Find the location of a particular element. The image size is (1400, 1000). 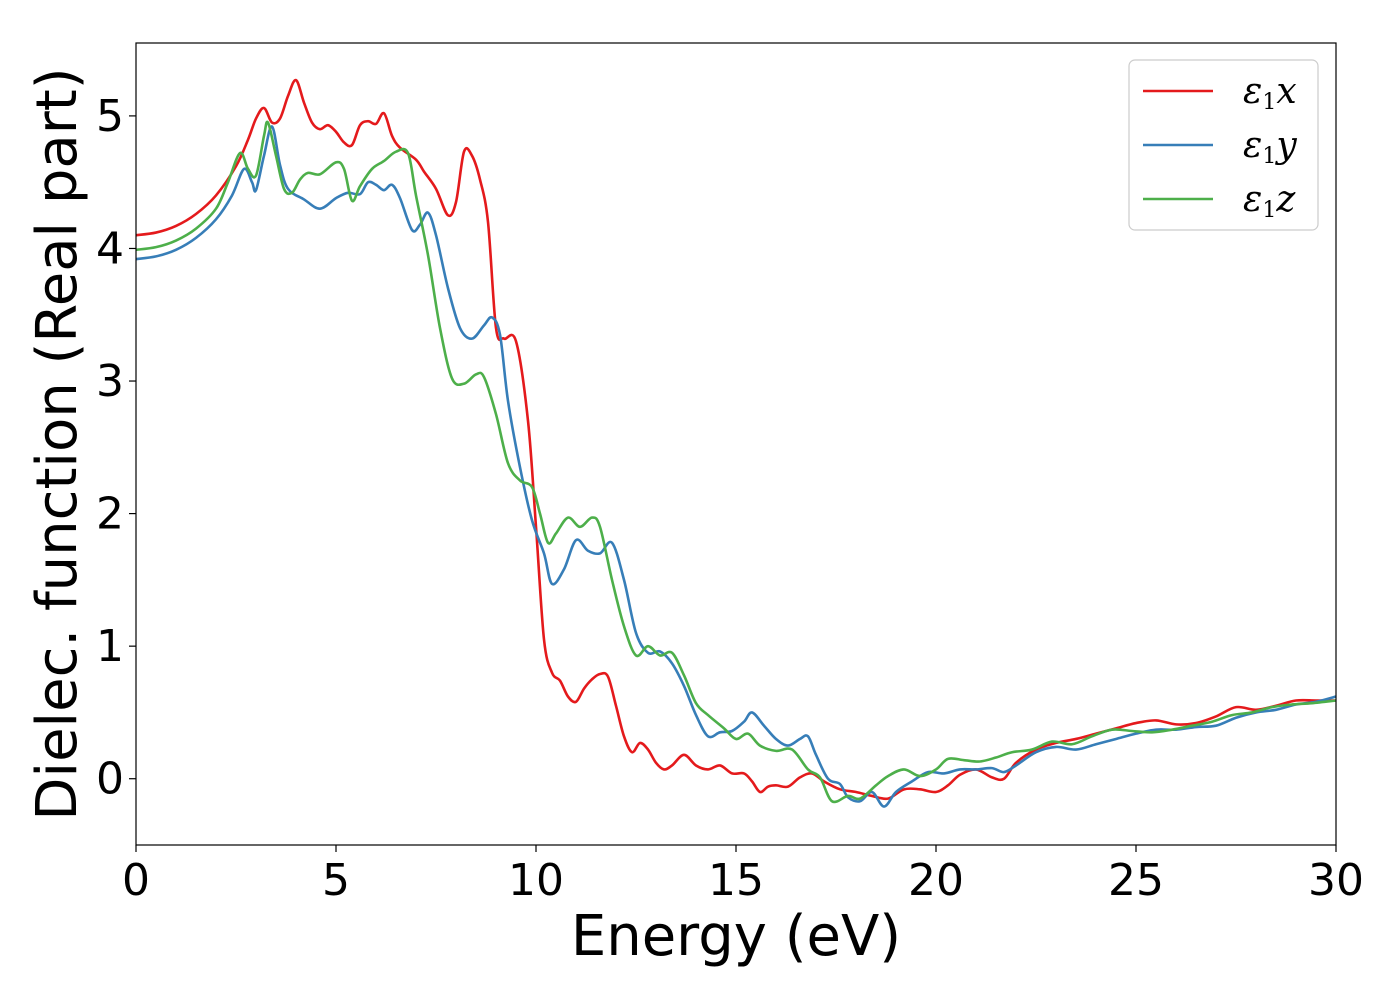

x-axis-title: Energy (eV) is located at coordinates (736, 936).